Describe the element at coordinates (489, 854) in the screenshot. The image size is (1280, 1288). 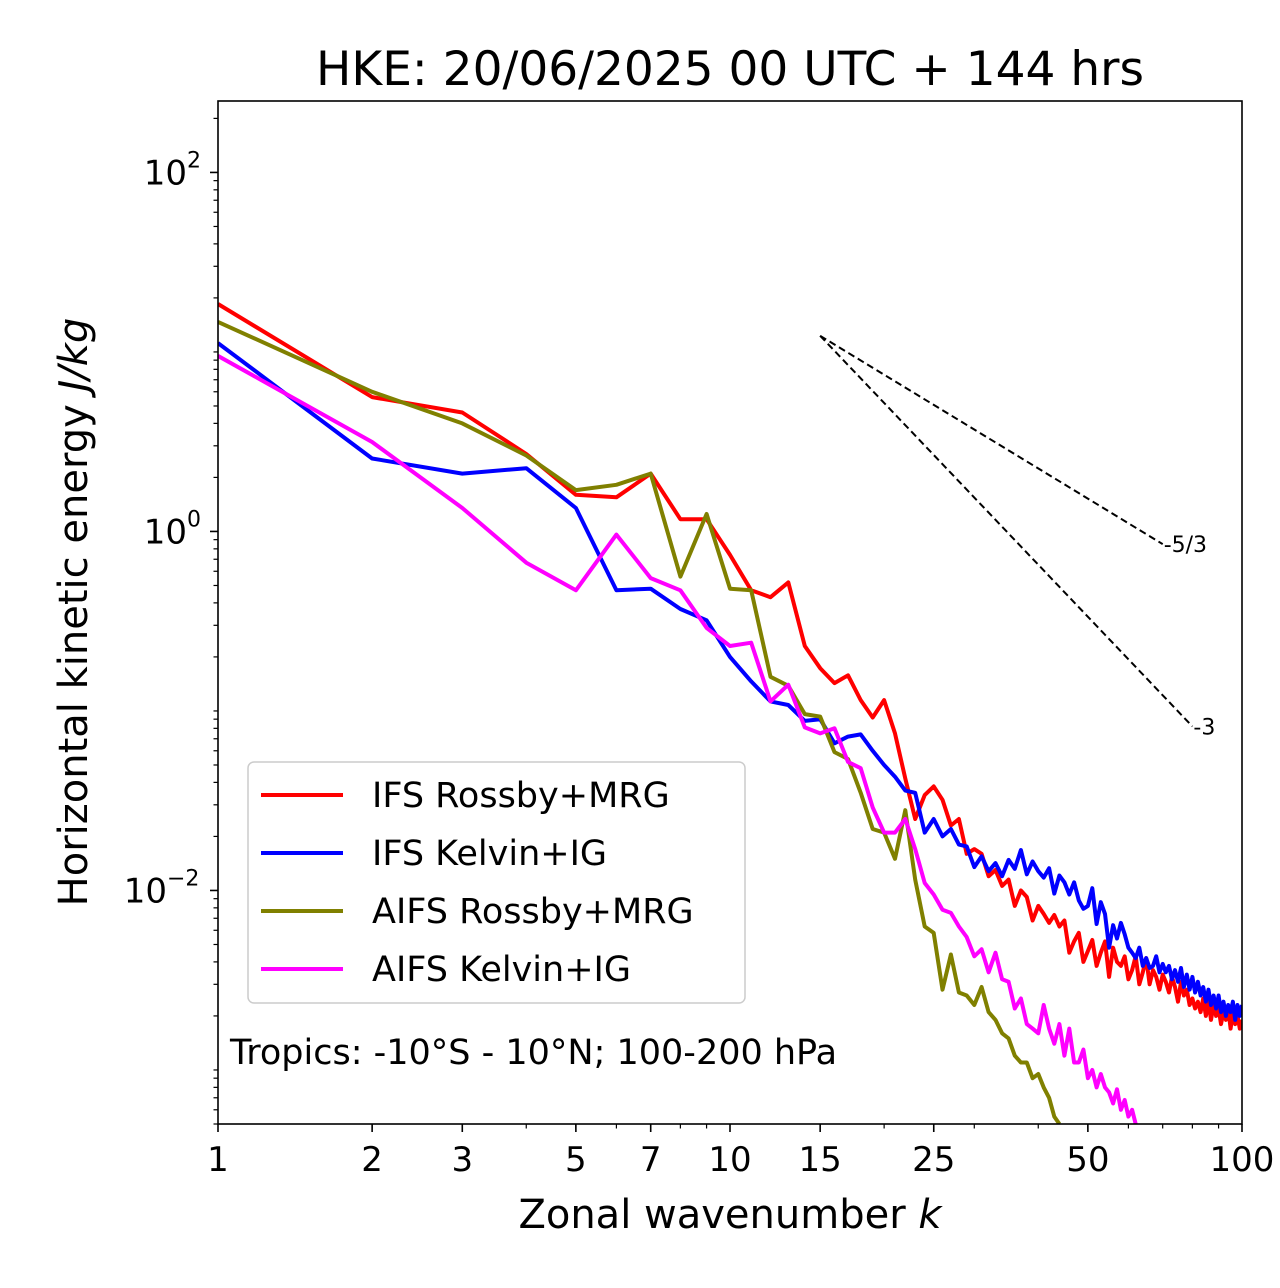
I see `legend-label: IFS Kelvin+IG` at that location.